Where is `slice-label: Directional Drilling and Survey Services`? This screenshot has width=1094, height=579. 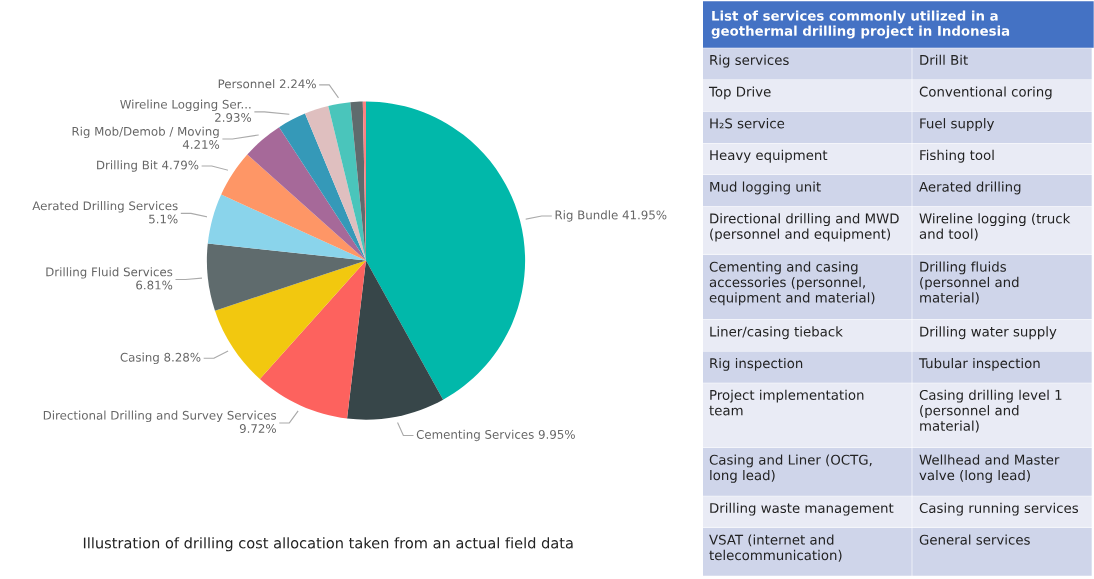 slice-label: Directional Drilling and Survey Services is located at coordinates (160, 416).